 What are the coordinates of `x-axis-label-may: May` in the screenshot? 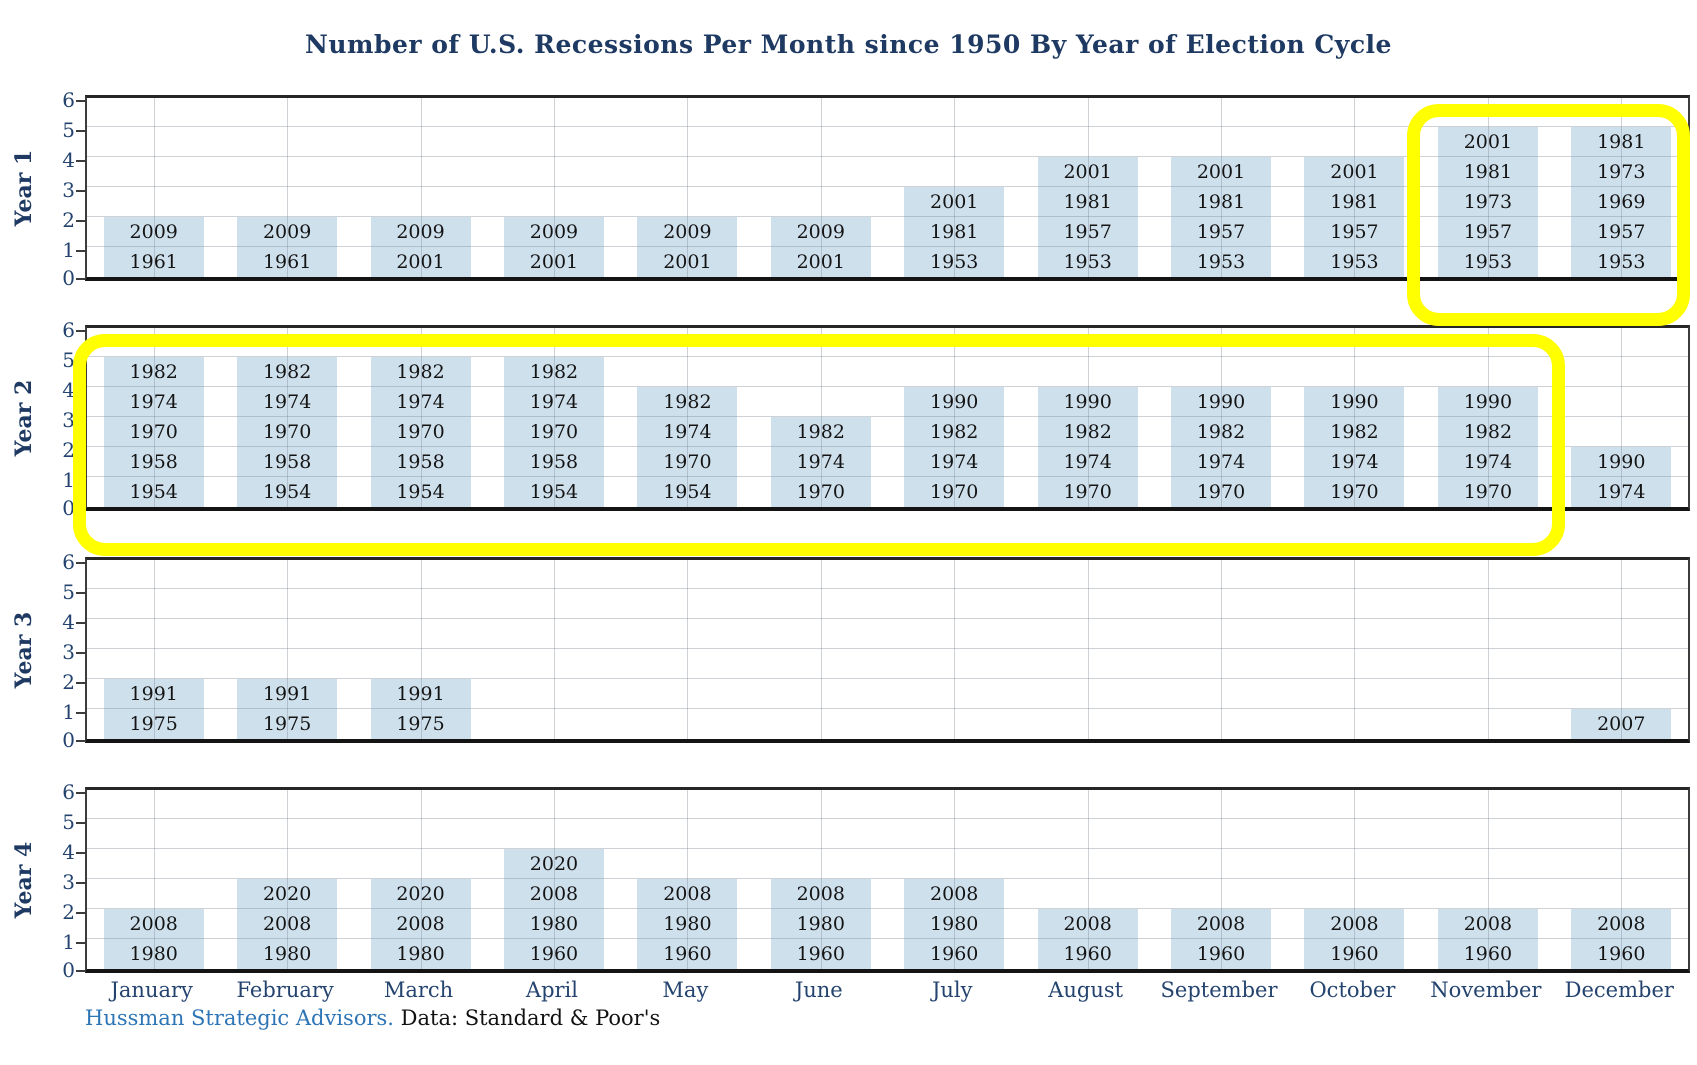 It's located at (685, 990).